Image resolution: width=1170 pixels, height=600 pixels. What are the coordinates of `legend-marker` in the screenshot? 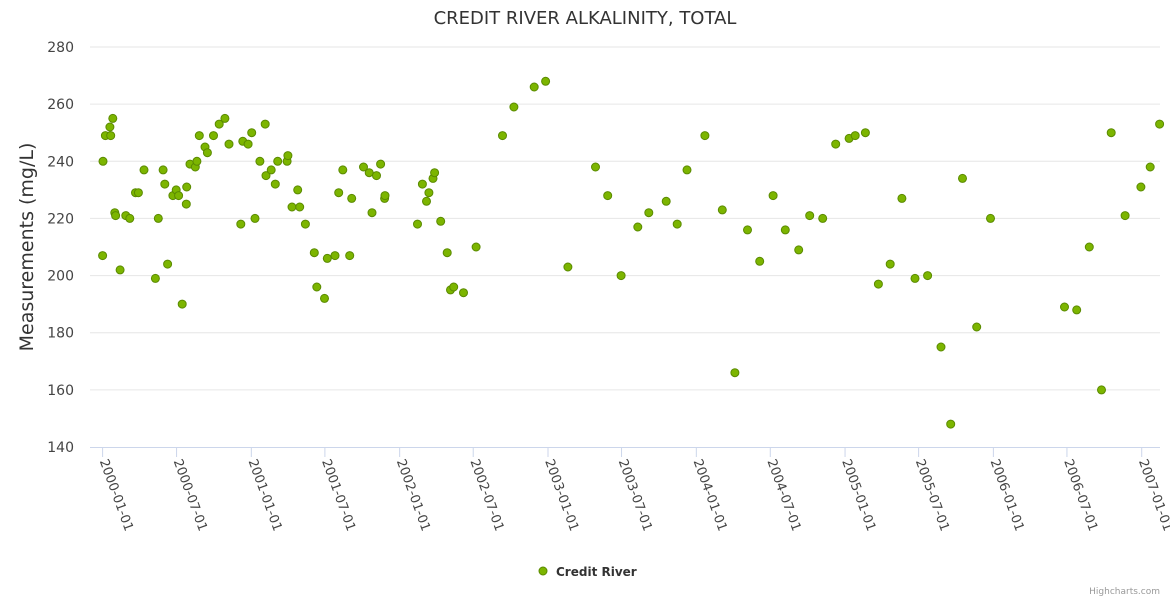 It's located at (543, 571).